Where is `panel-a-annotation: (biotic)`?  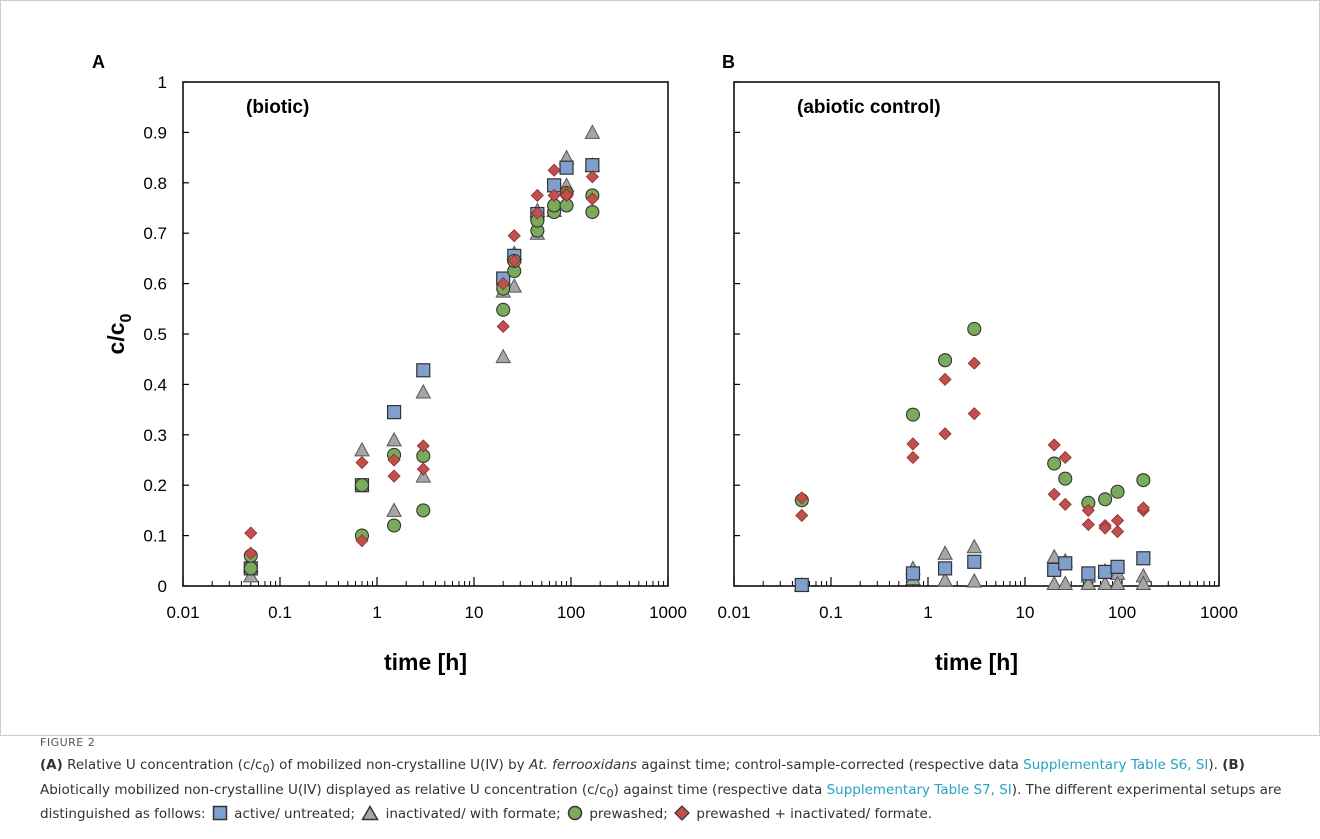
panel-a-annotation: (biotic) is located at coordinates (277, 107).